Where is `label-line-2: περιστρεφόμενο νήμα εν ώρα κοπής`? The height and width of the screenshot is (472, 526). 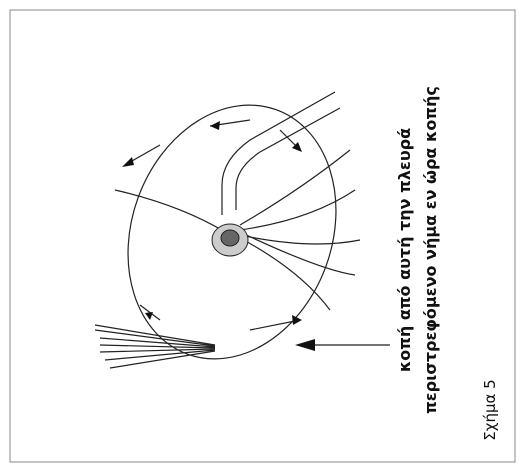 label-line-2: περιστρεφόμενο νήμα εν ώρα κοπής is located at coordinates (430, 250).